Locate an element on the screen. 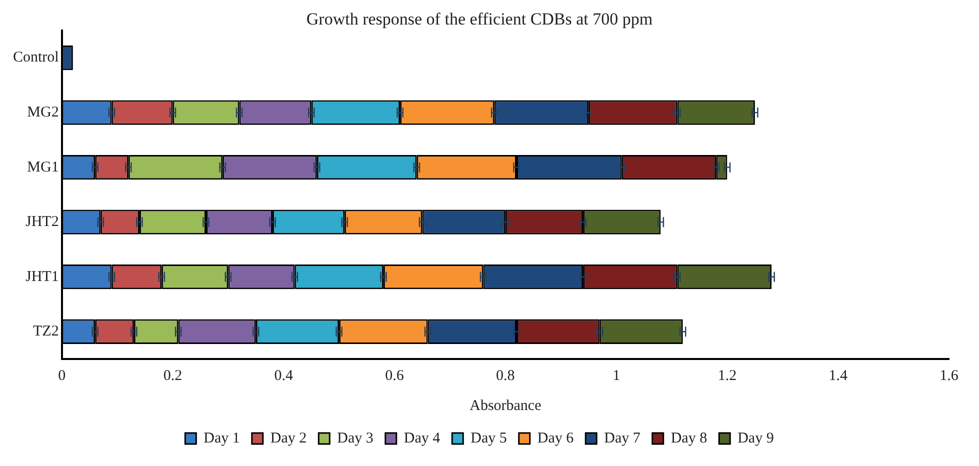 Image resolution: width=979 pixels, height=466 pixels. x-tick-label: 1.2 is located at coordinates (727, 376).